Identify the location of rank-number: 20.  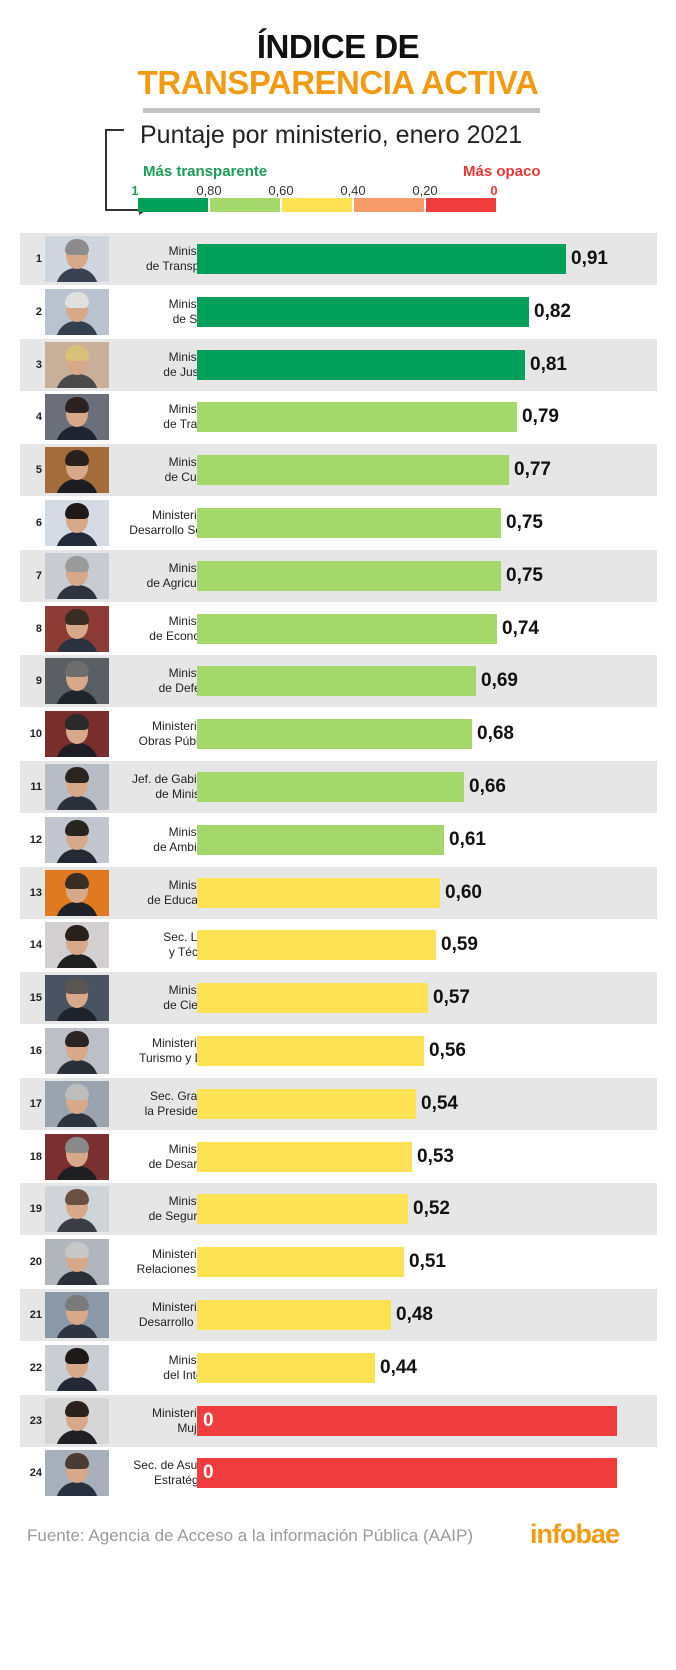
(35, 1262).